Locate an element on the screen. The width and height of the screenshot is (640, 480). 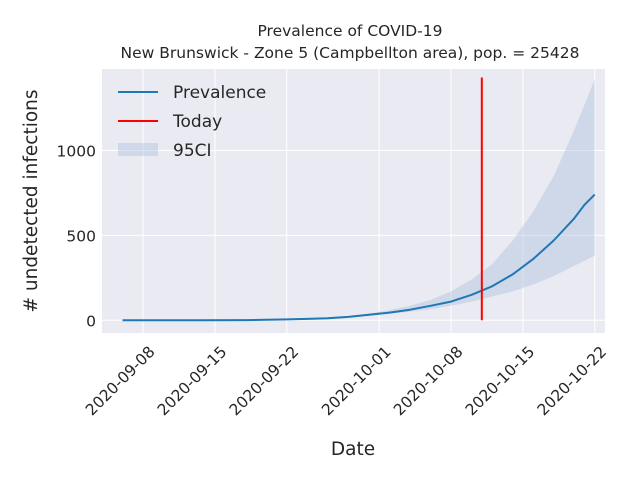
x-tick-label: 2020-10-08 is located at coordinates (428, 381).